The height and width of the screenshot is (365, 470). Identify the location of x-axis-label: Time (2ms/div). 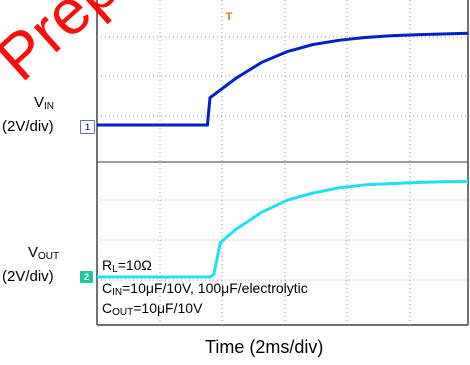
(264, 347).